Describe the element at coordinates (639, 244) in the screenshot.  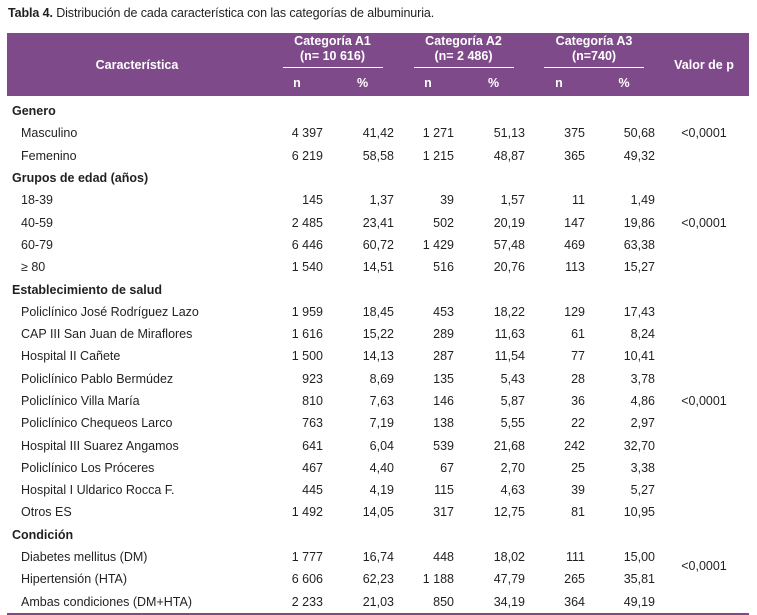
I see `cell-pct-a3: 63,38` at that location.